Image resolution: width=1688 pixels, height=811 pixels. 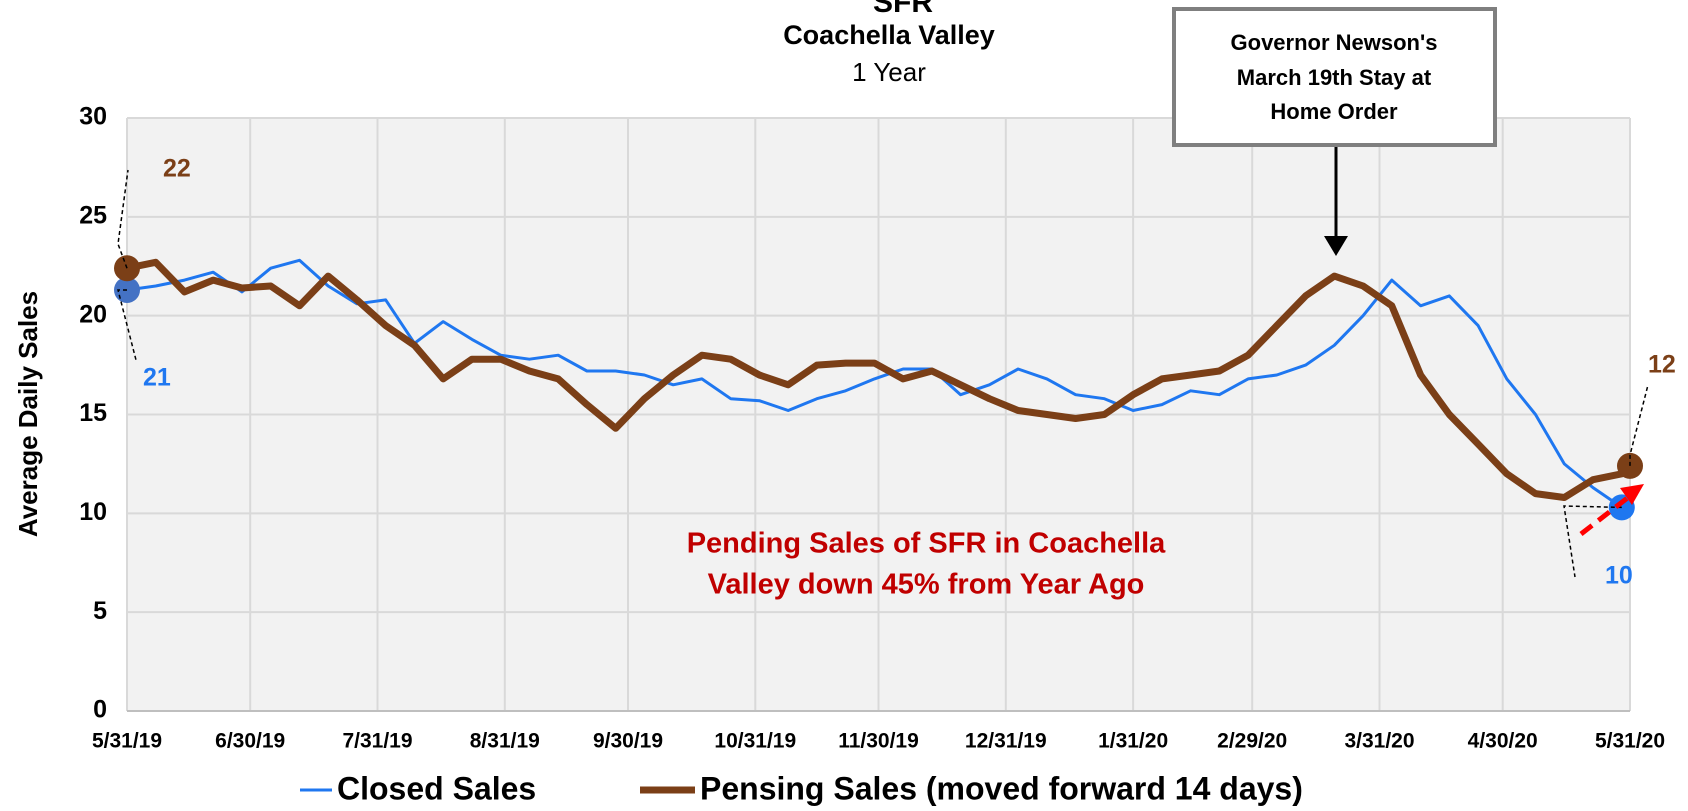 I want to click on x-tick-label: 1/31/20, so click(x=1133, y=741).